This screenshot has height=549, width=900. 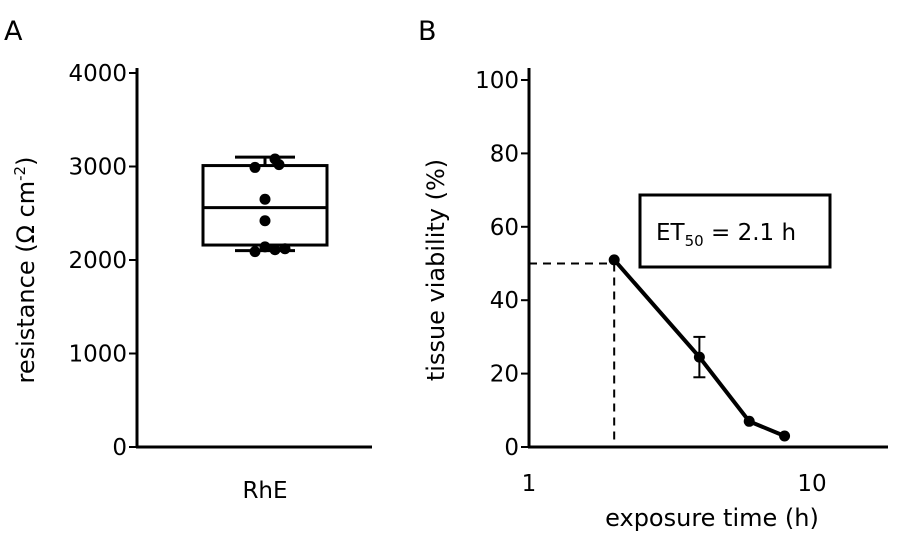 I want to click on panel-a-y-tick-label: 3000, so click(x=97, y=168).